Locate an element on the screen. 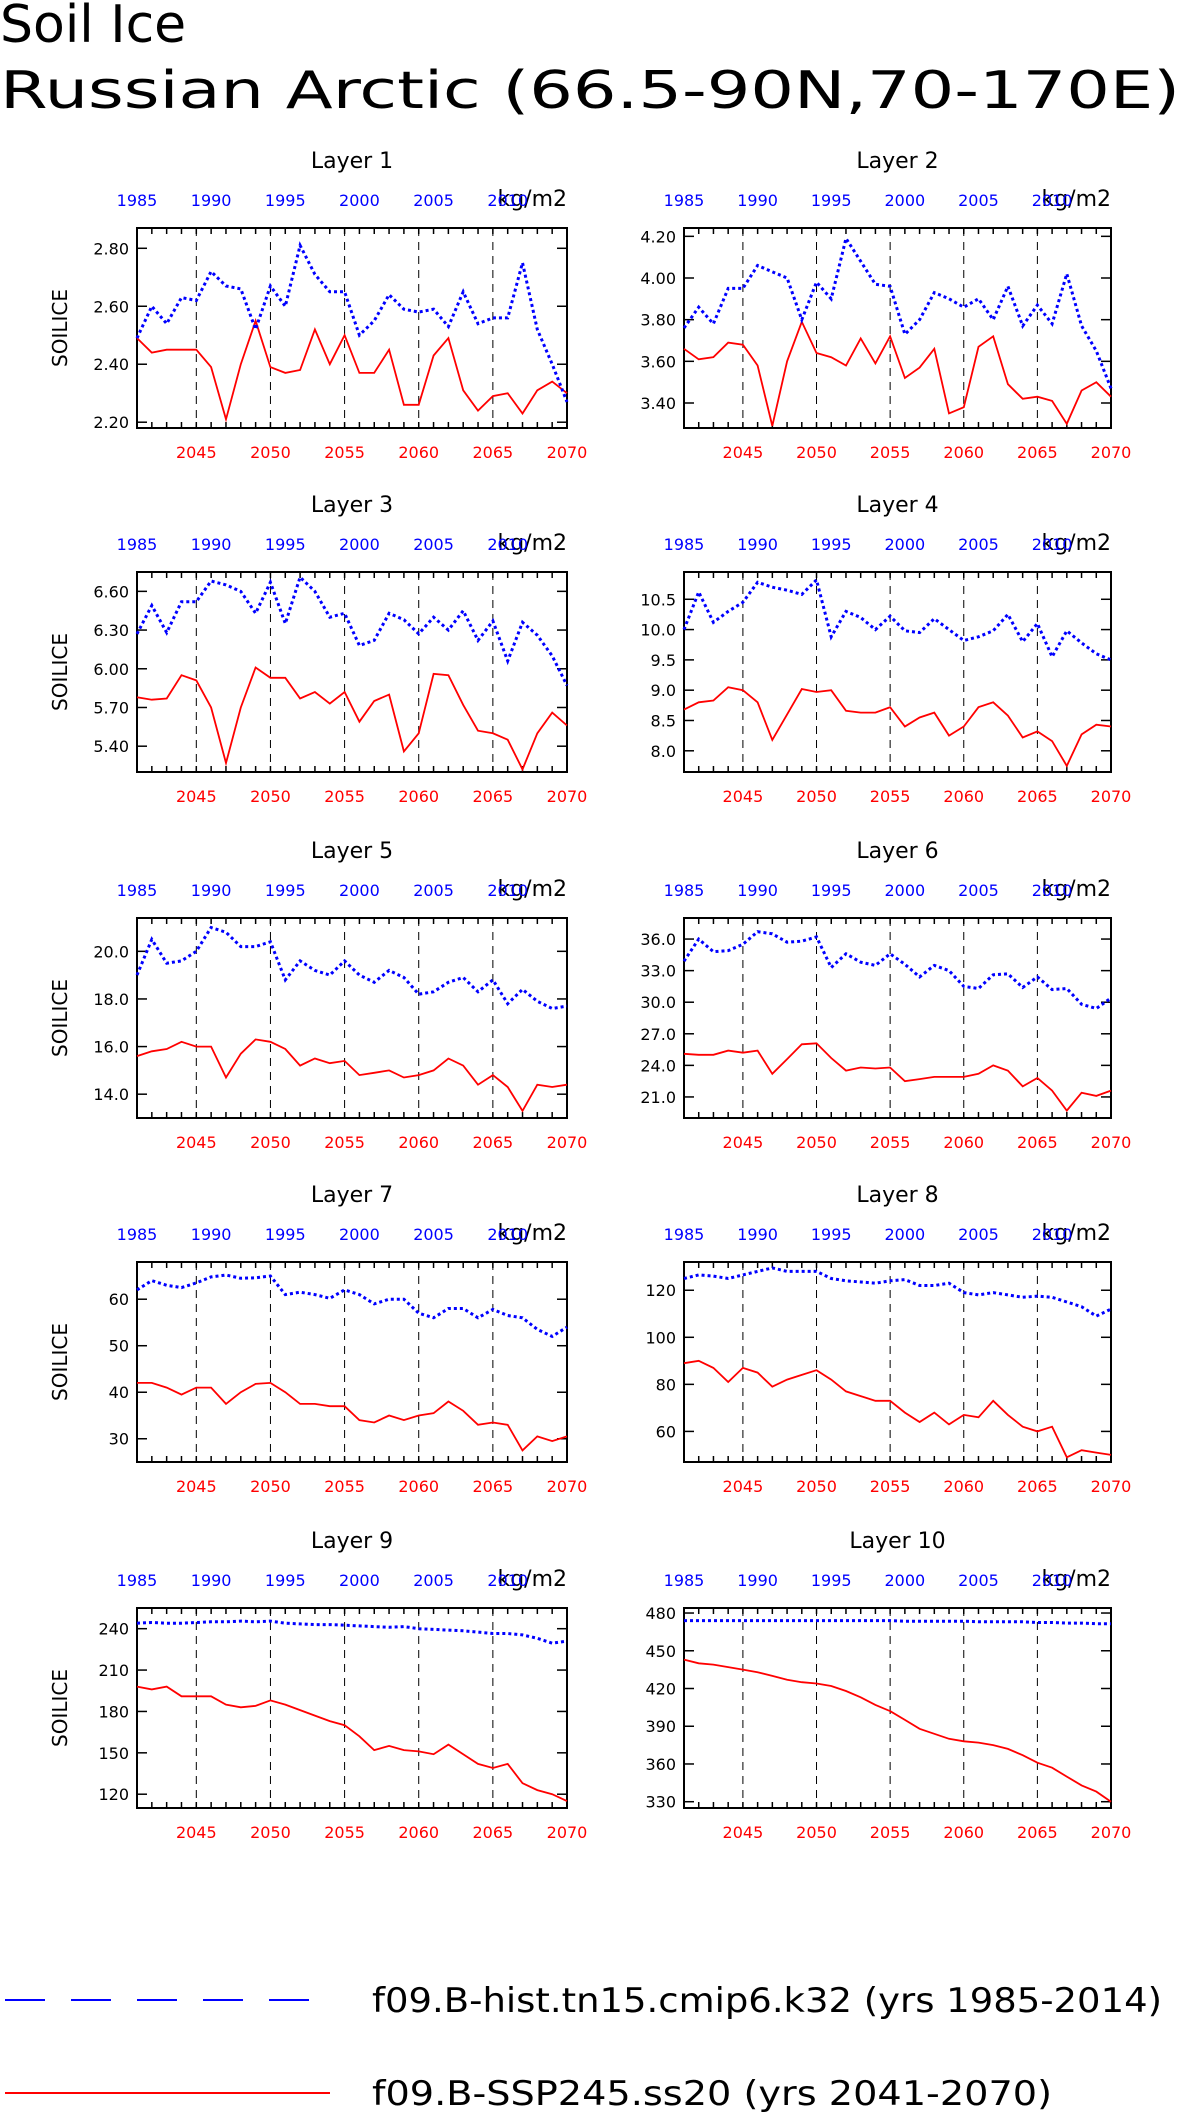  y-tick-label: 80 is located at coordinates (666, 1384).